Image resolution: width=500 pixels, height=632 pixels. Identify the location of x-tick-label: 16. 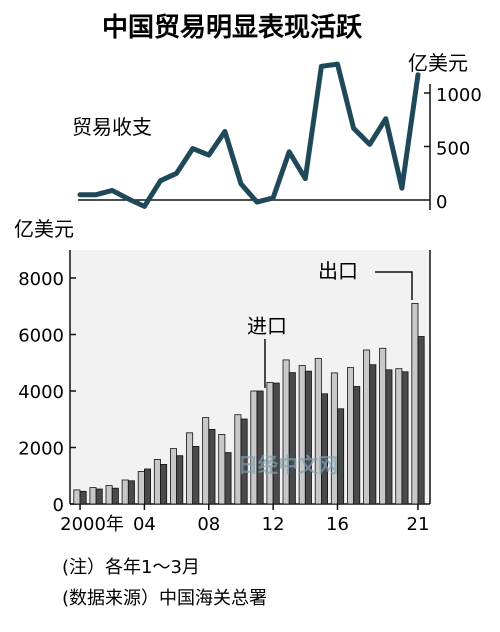
(337, 524).